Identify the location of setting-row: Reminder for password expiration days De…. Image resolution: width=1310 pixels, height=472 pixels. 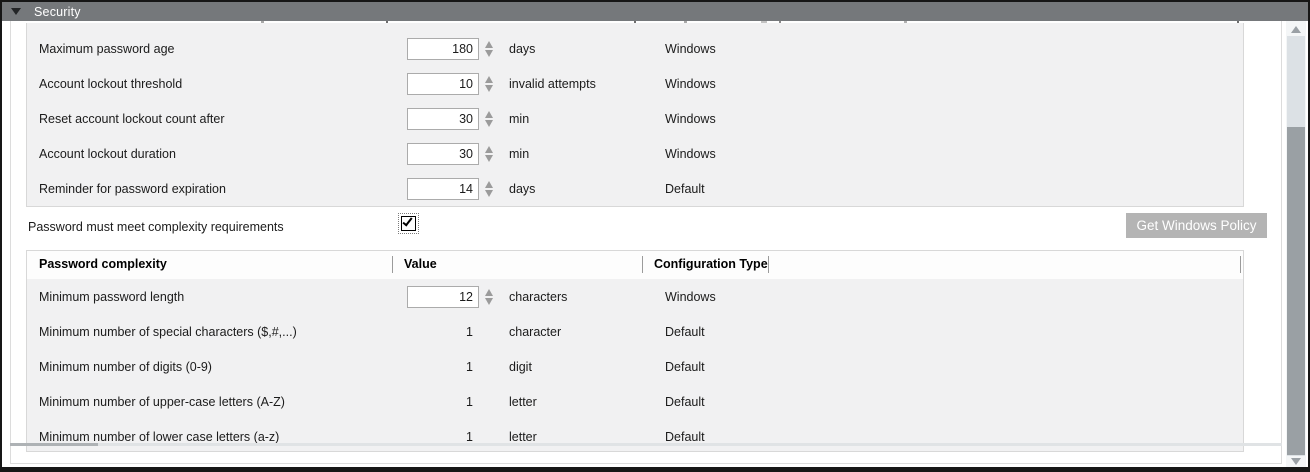
(635, 188).